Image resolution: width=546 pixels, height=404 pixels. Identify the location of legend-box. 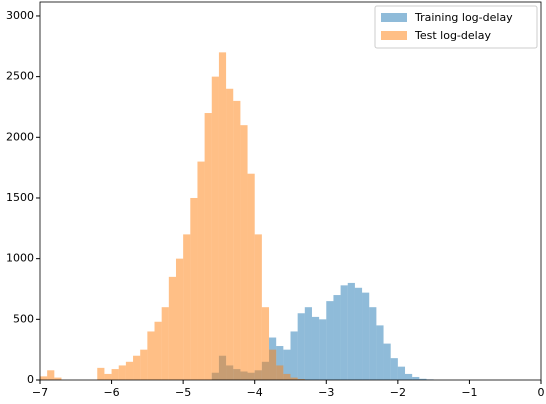
(456, 27).